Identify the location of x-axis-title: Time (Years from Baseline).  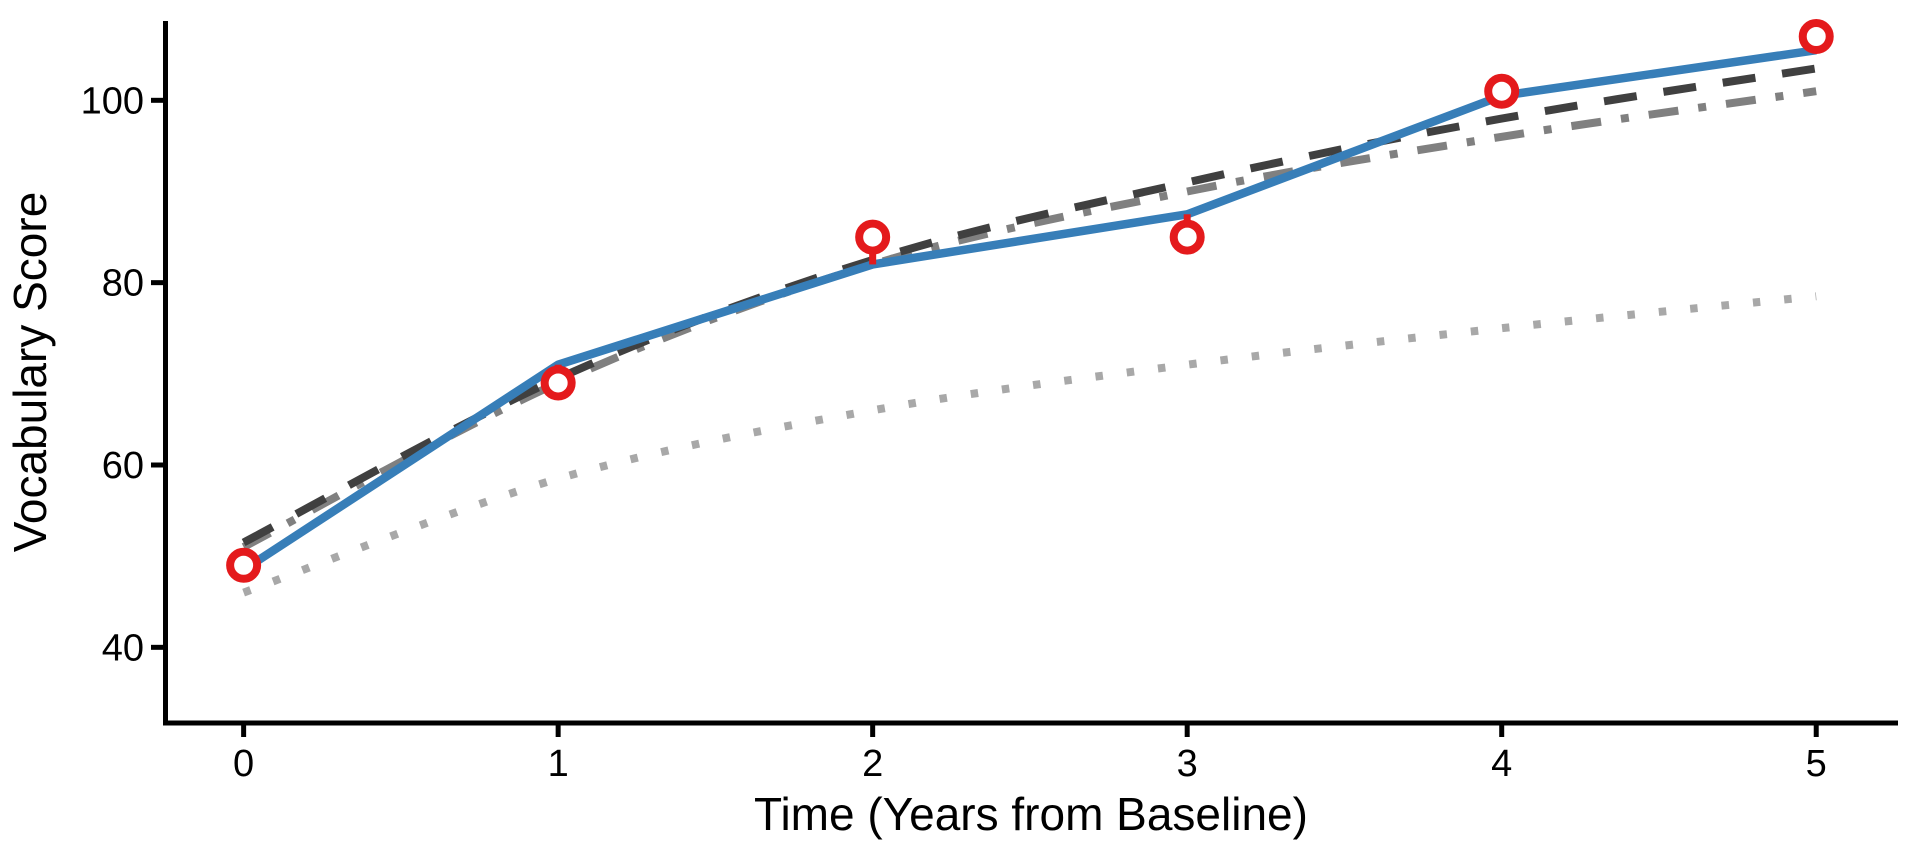
(1031, 814).